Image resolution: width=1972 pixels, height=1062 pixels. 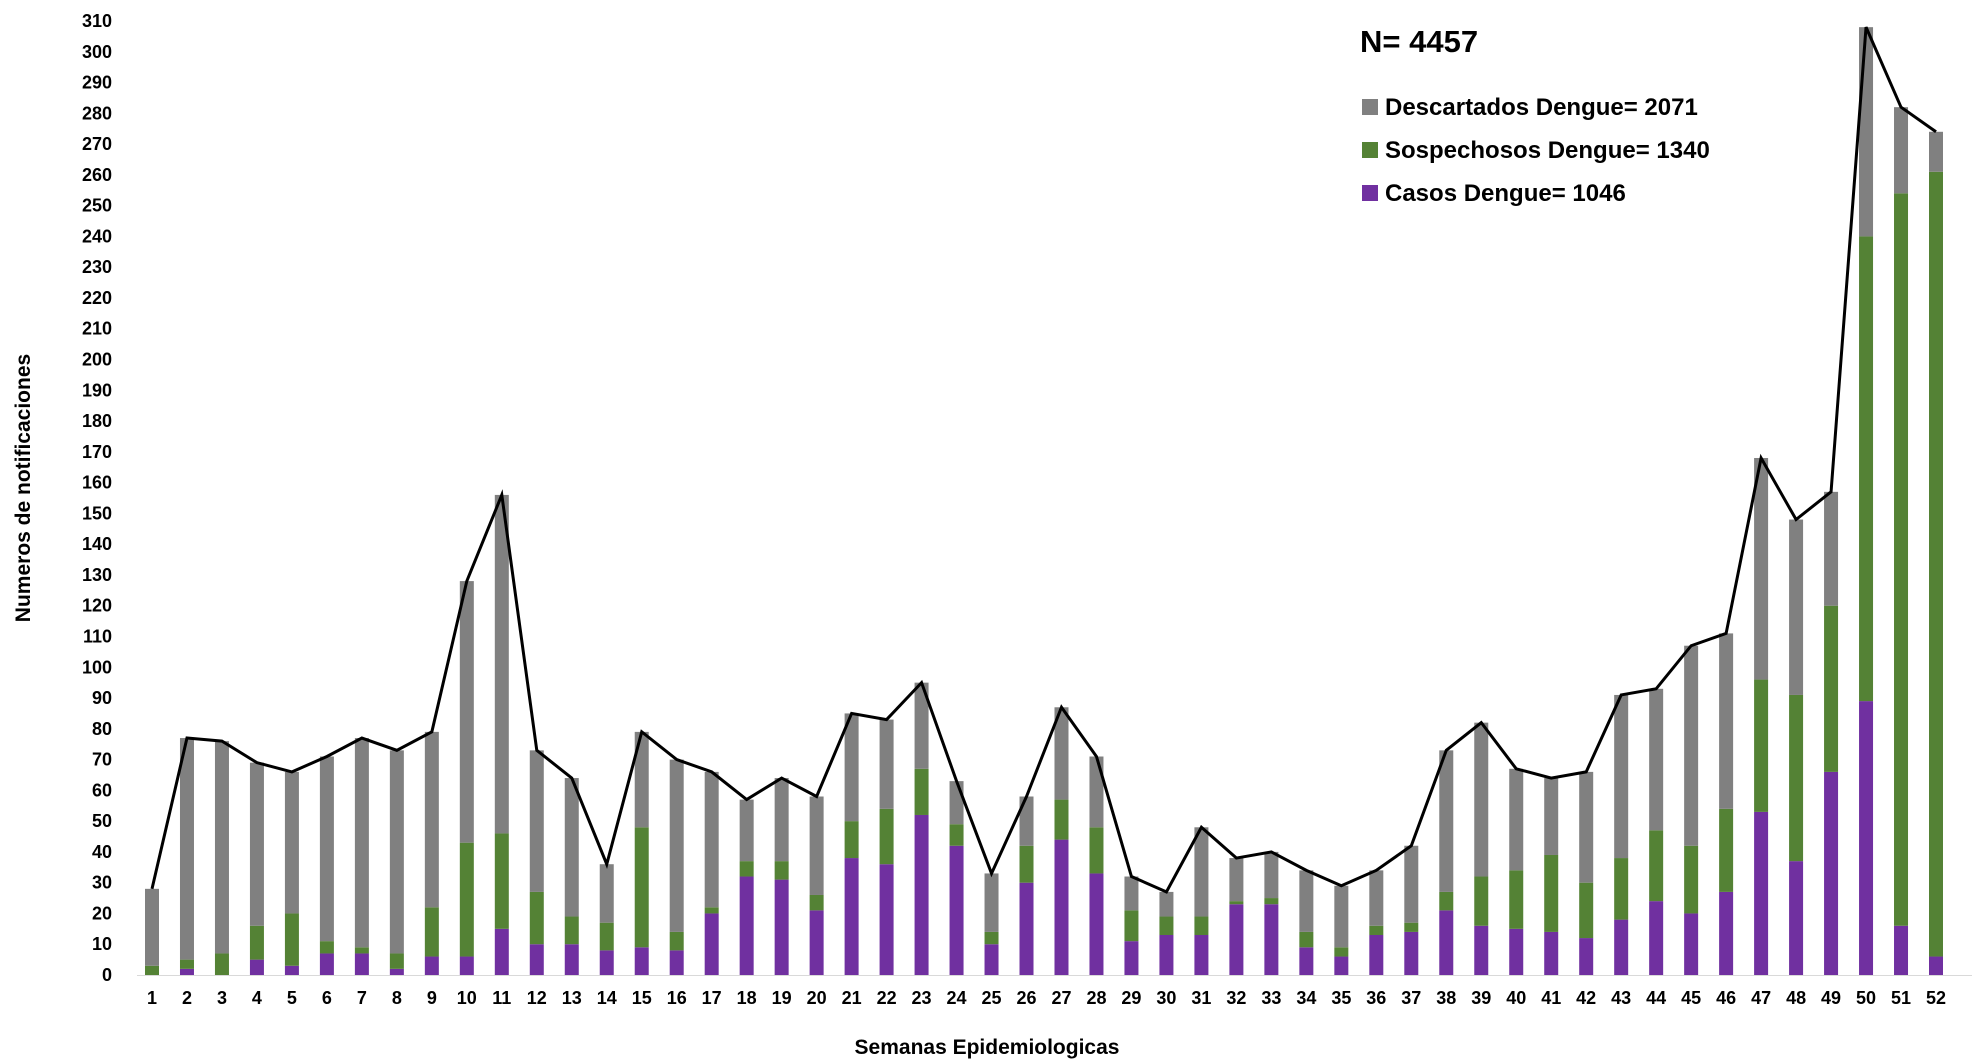 I want to click on x-tick-label: 4, so click(x=257, y=998).